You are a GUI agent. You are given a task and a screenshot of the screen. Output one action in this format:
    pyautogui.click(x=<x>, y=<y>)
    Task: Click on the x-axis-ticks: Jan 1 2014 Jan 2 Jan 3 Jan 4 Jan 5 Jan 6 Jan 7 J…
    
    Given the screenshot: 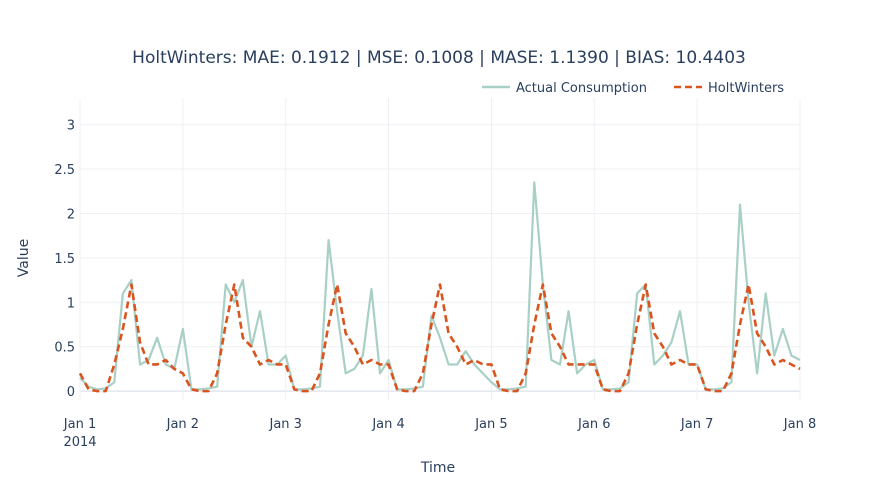 What is the action you would take?
    pyautogui.click(x=439, y=433)
    